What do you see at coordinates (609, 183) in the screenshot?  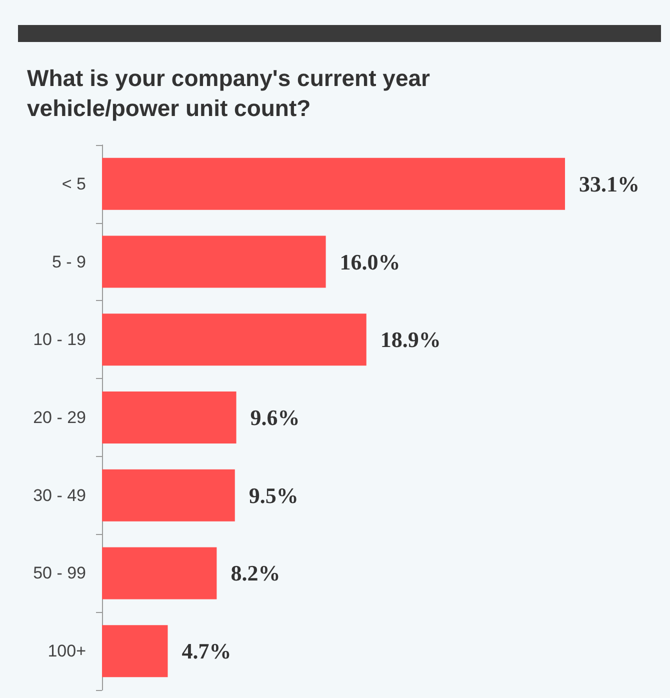 I see `data-label: 33.1%` at bounding box center [609, 183].